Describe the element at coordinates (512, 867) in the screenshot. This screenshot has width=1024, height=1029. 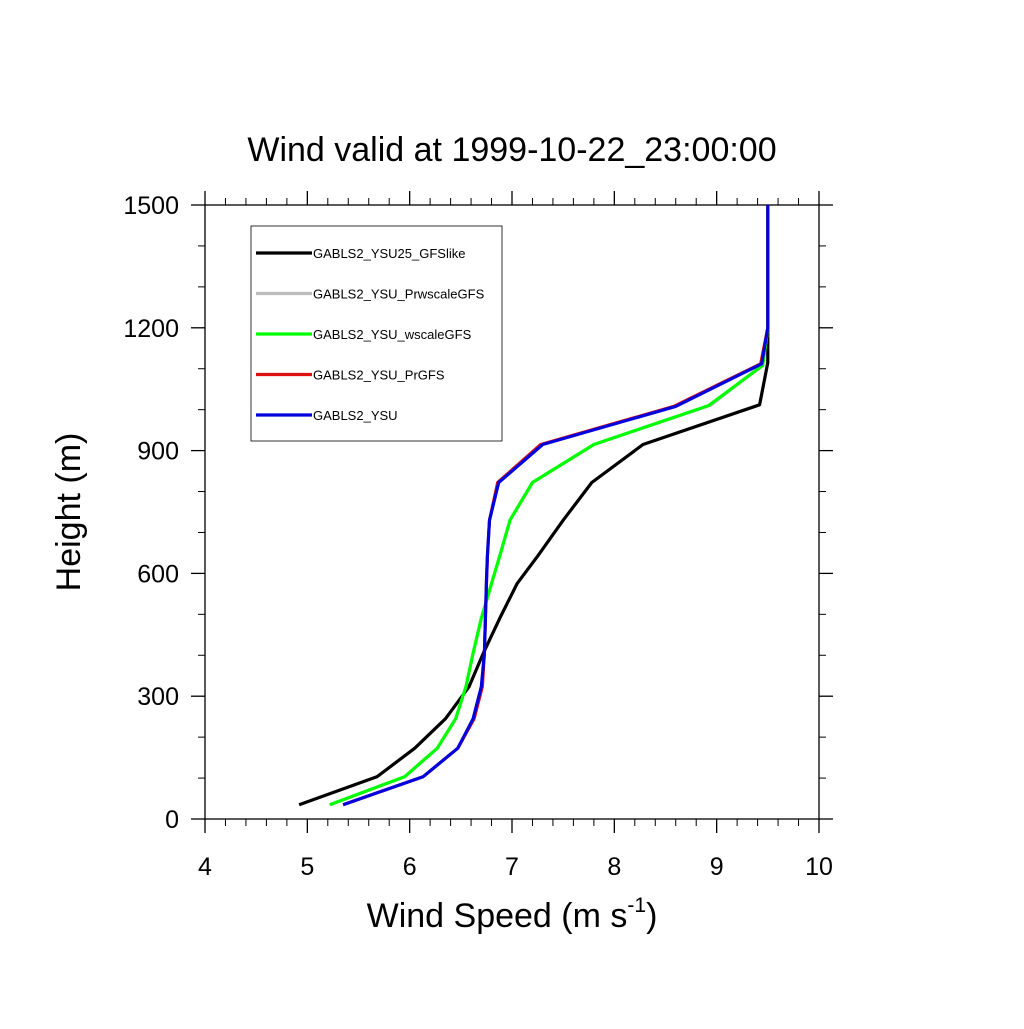
I see `x-tick-label: 7` at that location.